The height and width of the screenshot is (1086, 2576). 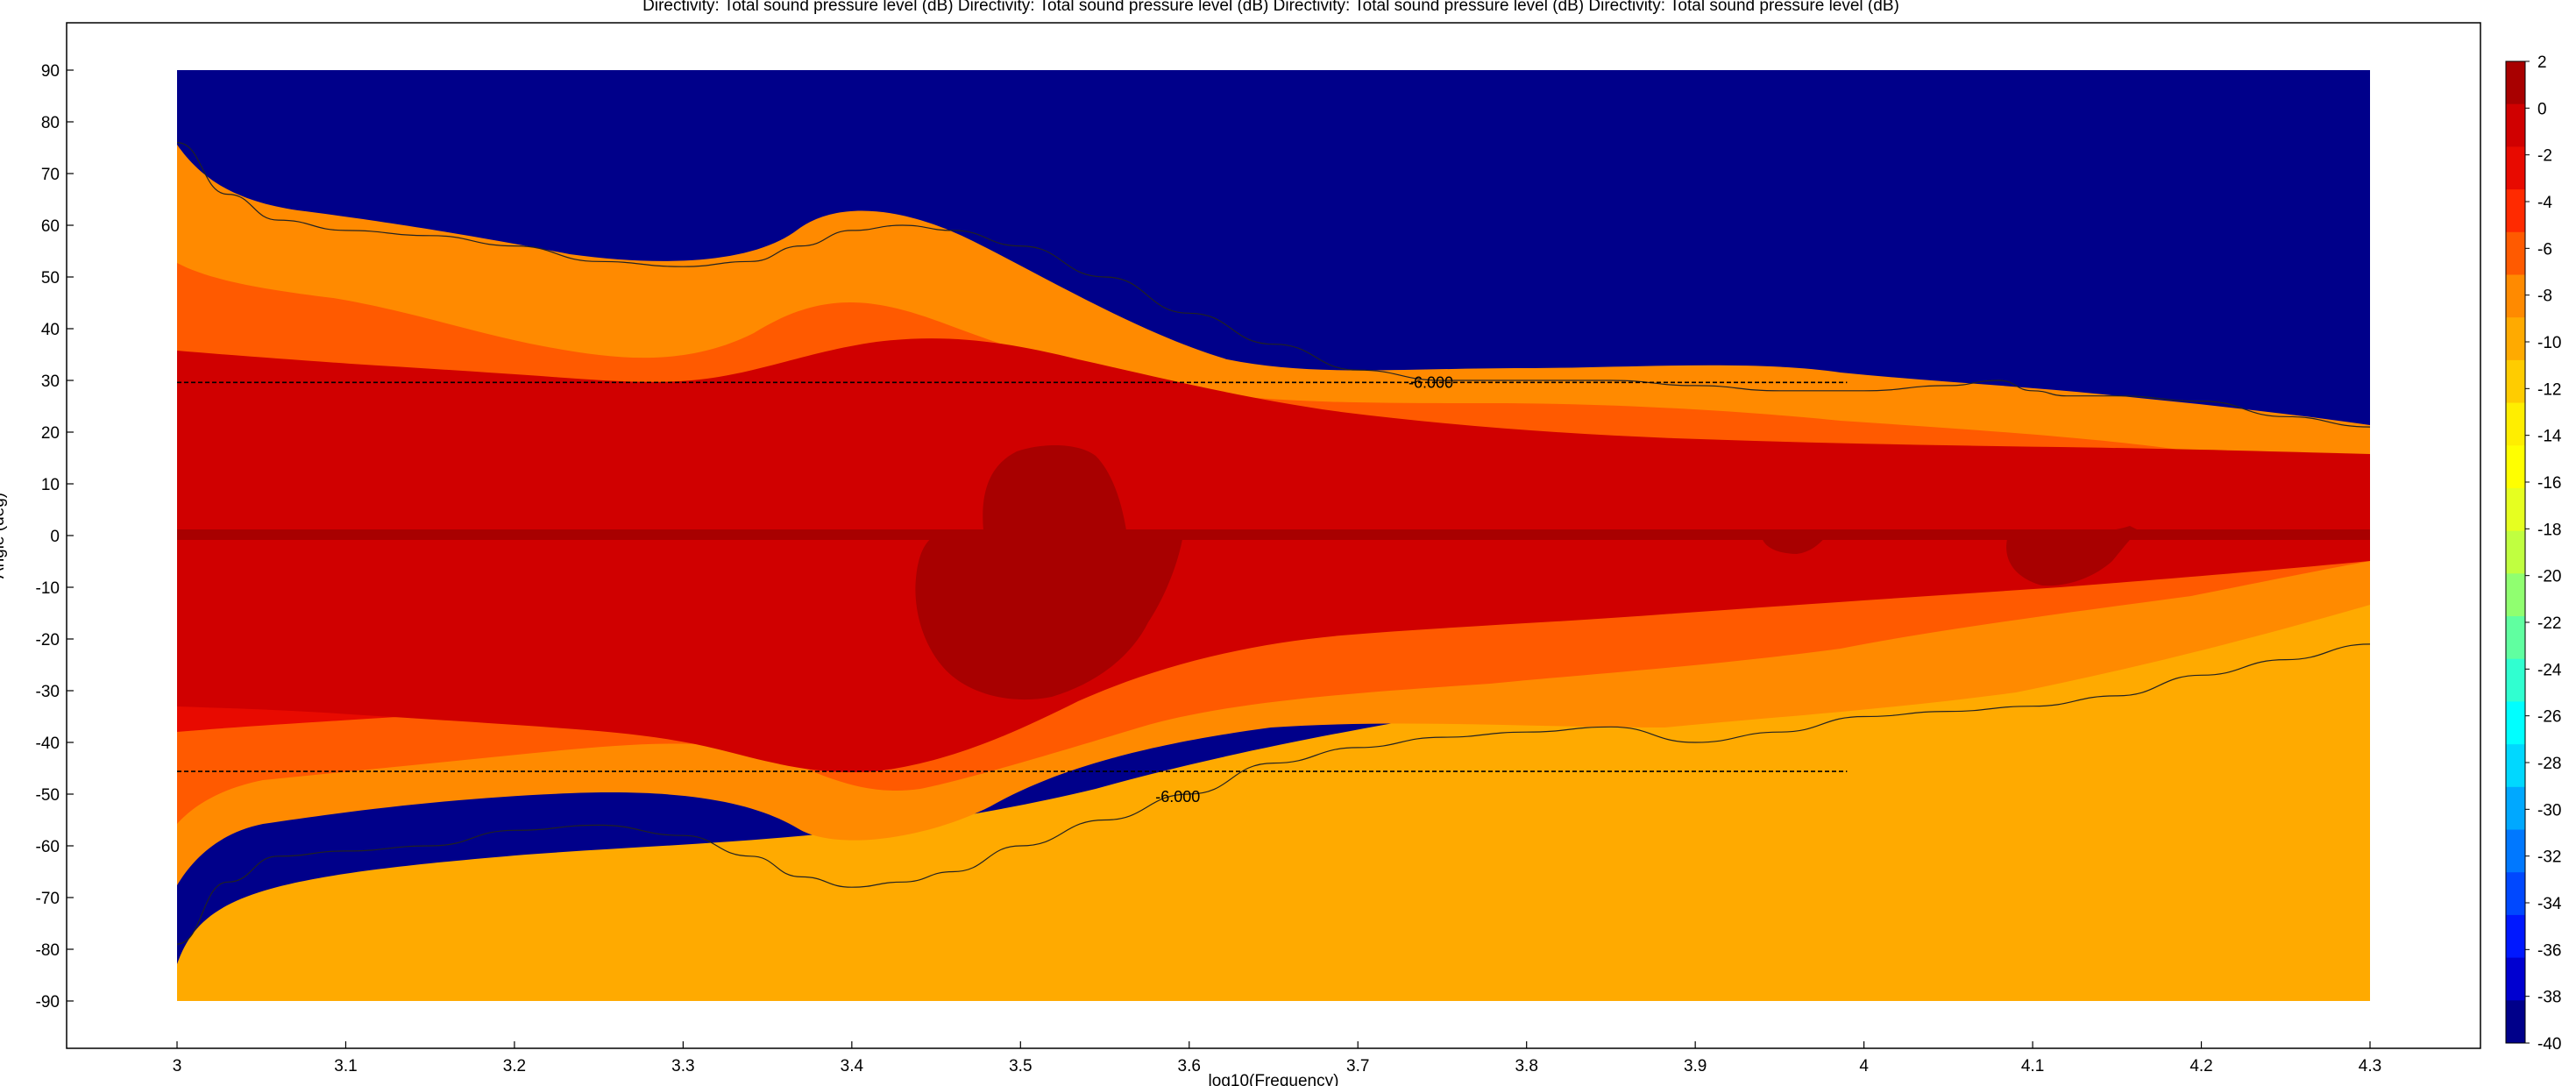 I want to click on x-tick-label: 3.5, so click(x=1020, y=1066).